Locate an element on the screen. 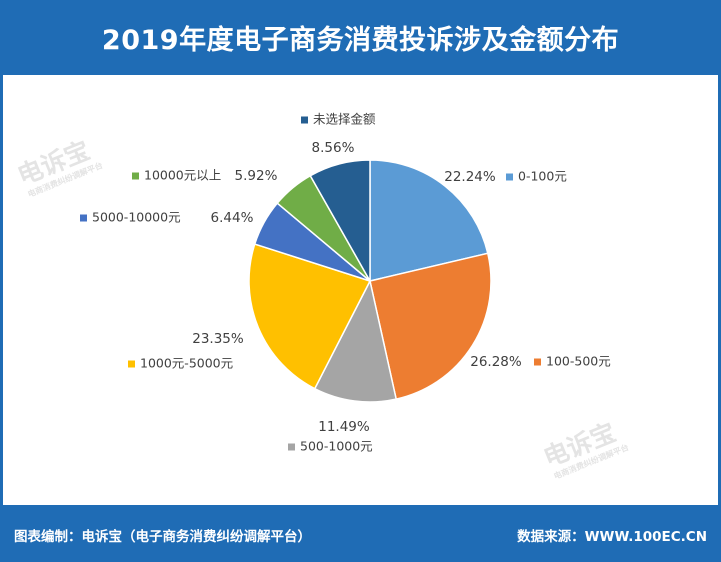 The height and width of the screenshot is (562, 721). pie-slices is located at coordinates (370, 281).